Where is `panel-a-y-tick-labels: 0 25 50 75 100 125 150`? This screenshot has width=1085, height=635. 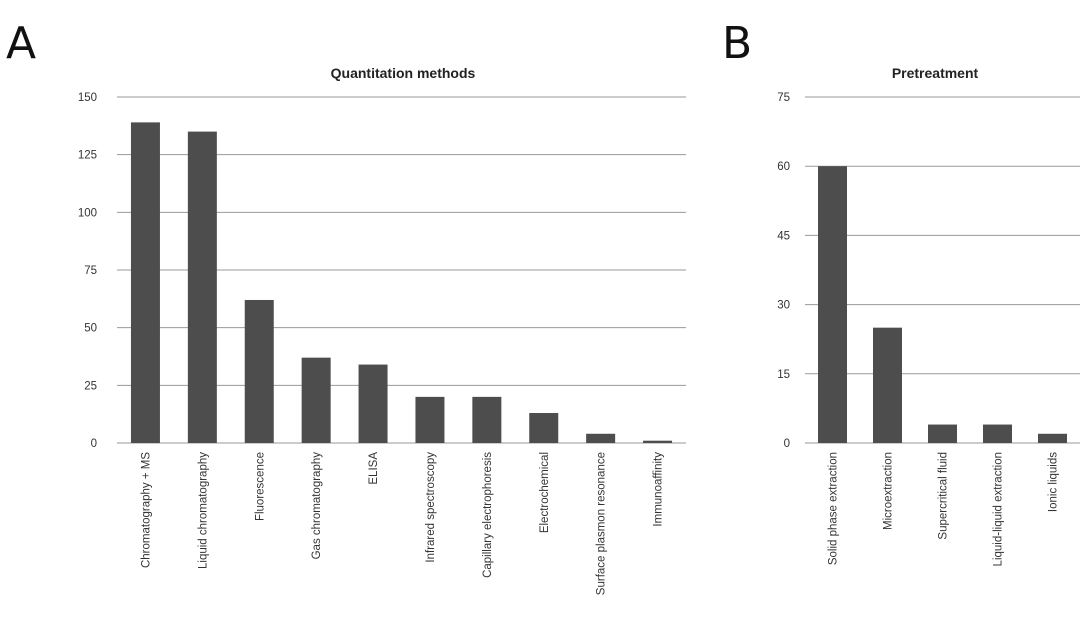 panel-a-y-tick-labels: 0 25 50 75 100 125 150 is located at coordinates (87, 271).